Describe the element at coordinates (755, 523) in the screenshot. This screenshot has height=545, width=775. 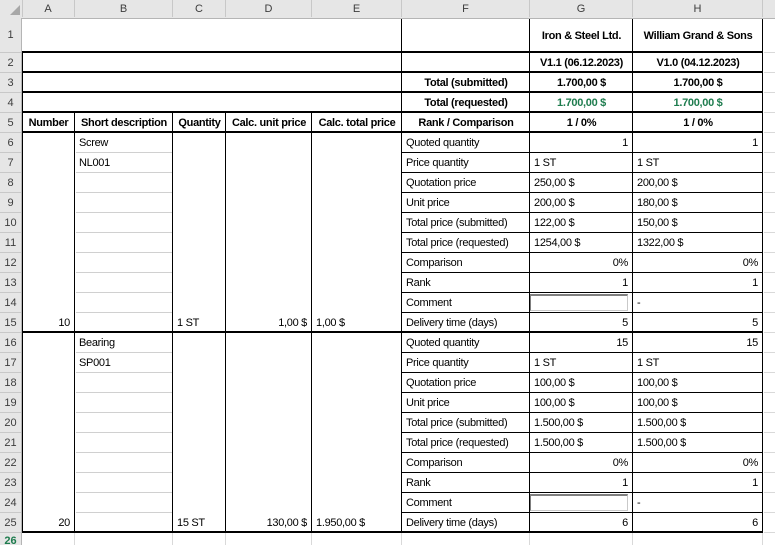
I see `cell-item2-vendor2-delivery-time: 6` at that location.